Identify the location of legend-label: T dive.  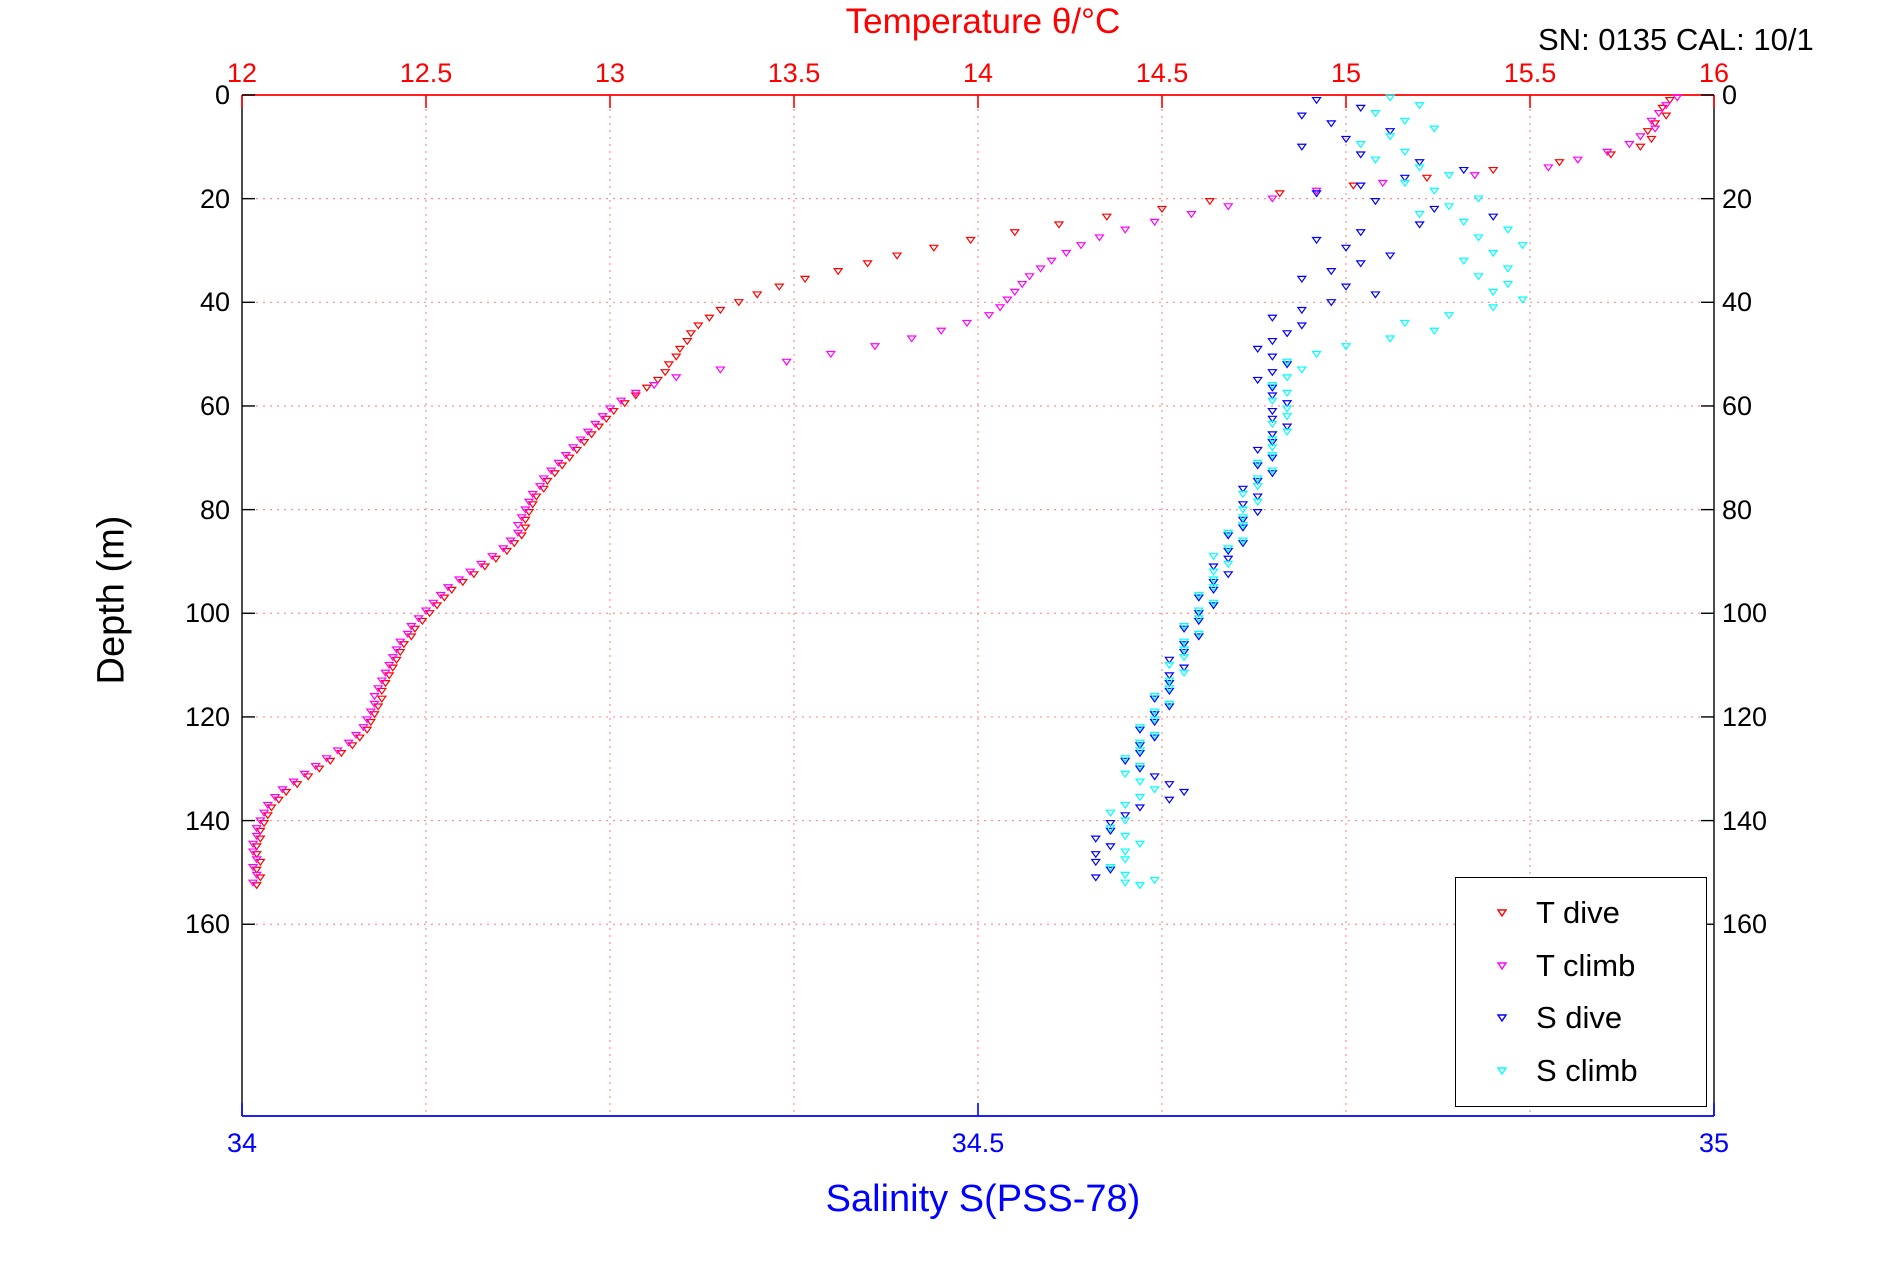
(1578, 912).